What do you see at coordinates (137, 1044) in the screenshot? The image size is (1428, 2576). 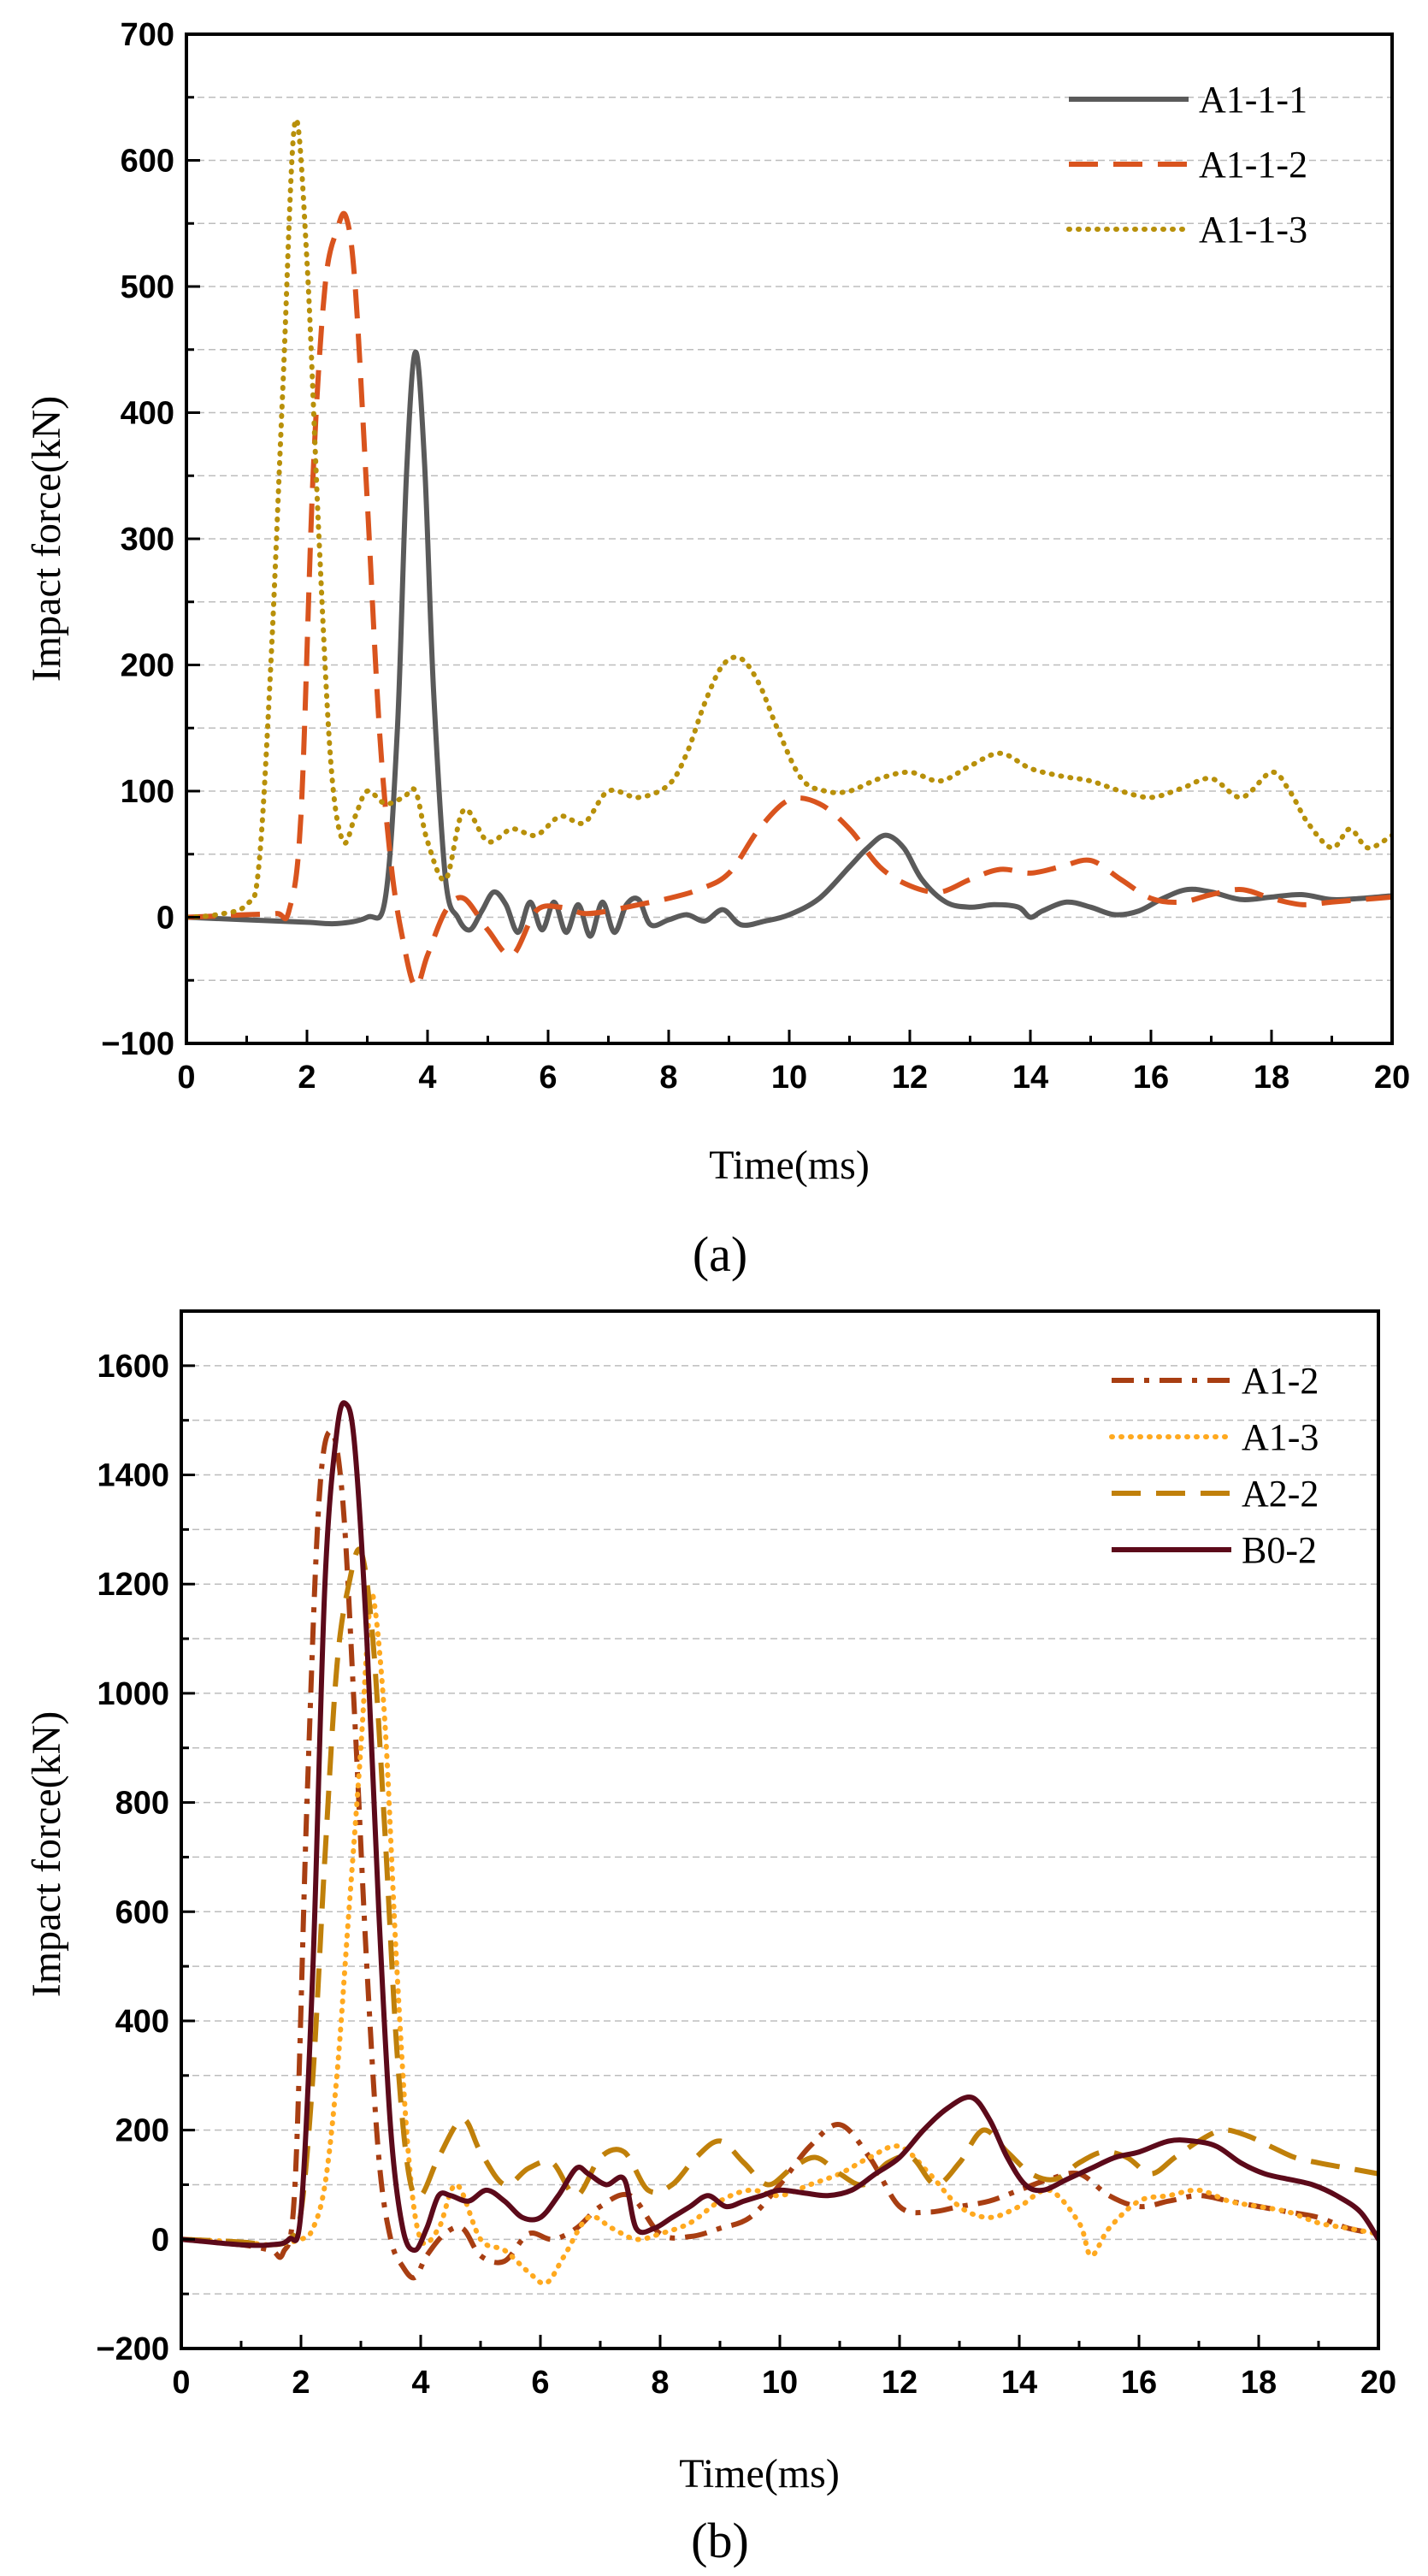 I see `y-tick-label: −100` at bounding box center [137, 1044].